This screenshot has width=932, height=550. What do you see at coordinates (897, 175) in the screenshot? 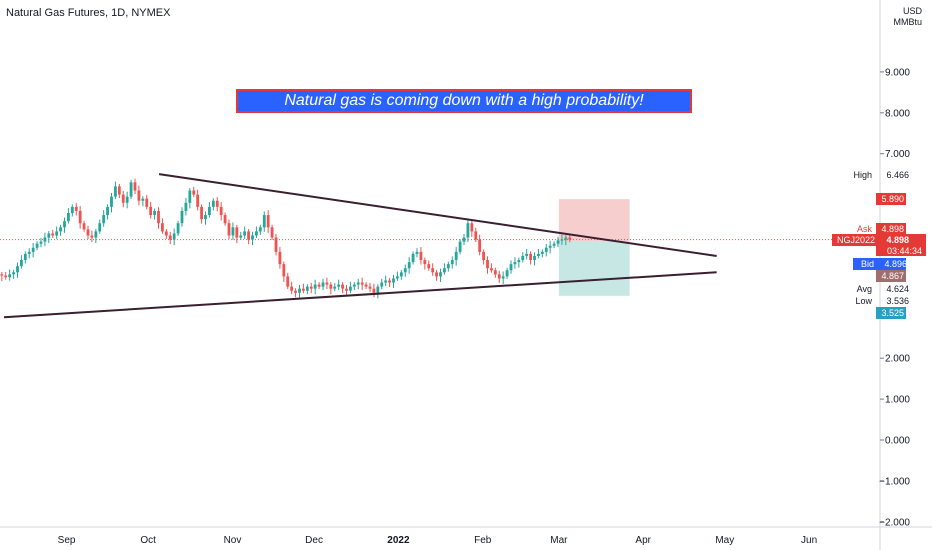
I see `high-value: 6.466` at bounding box center [897, 175].